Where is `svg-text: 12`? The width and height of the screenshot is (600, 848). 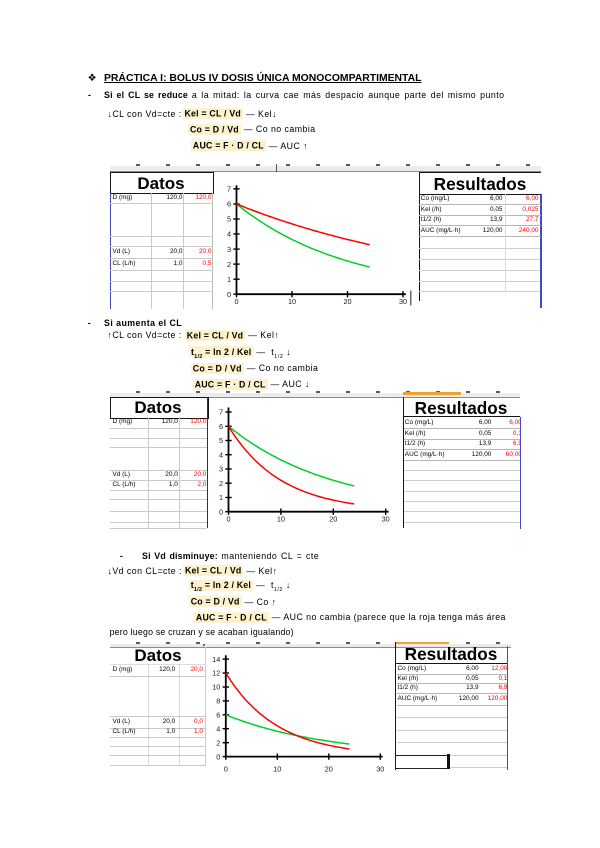
svg-text: 12 is located at coordinates (216, 673).